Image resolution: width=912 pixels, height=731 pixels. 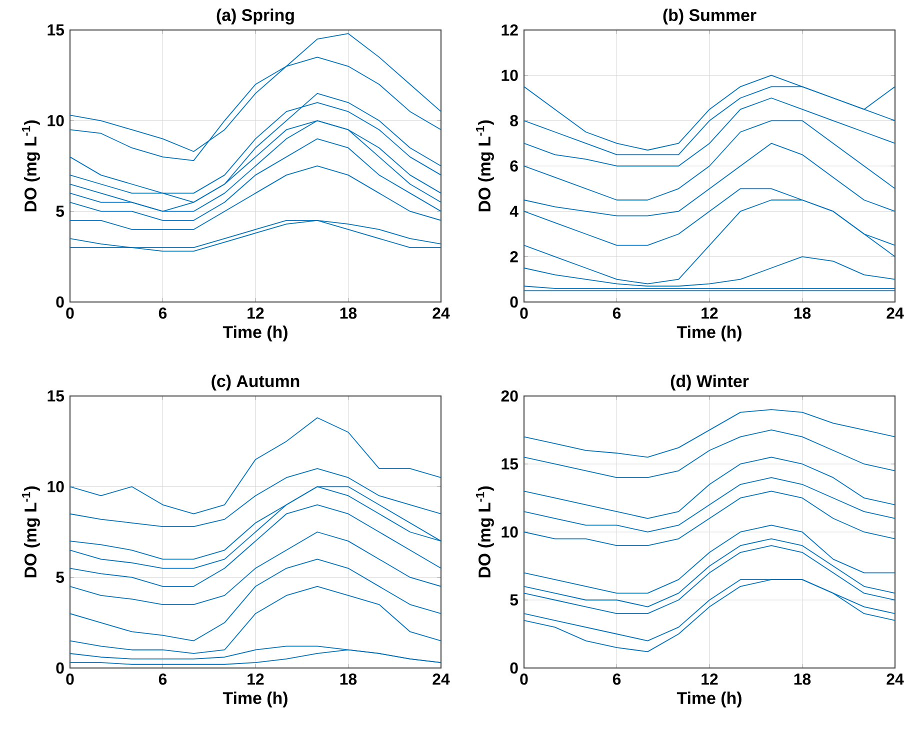 What do you see at coordinates (509, 396) in the screenshot?
I see `y-tick-label: 20` at bounding box center [509, 396].